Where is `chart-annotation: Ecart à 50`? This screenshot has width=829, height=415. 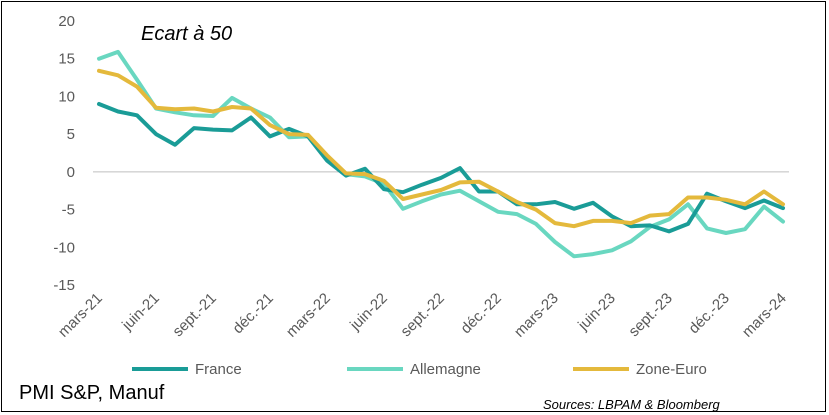
chart-annotation: Ecart à 50 is located at coordinates (186, 34).